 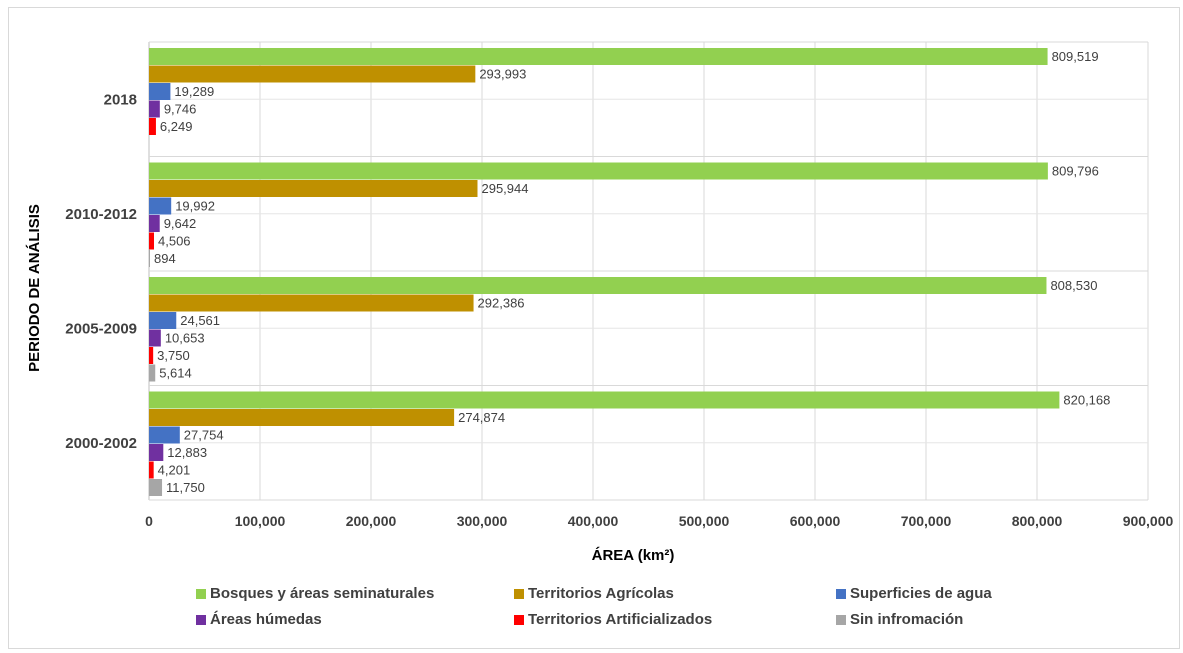 What do you see at coordinates (185, 487) in the screenshot?
I see `data-label: 11,750` at bounding box center [185, 487].